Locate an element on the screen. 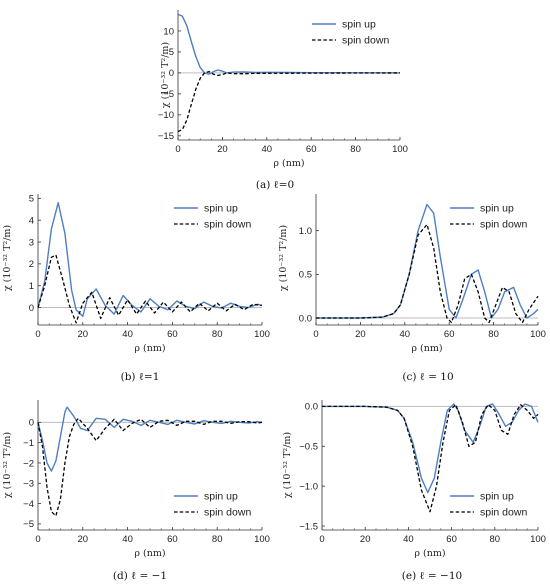 This screenshot has width=550, height=586. panel-caption: (a) ℓ=0 is located at coordinates (275, 185).